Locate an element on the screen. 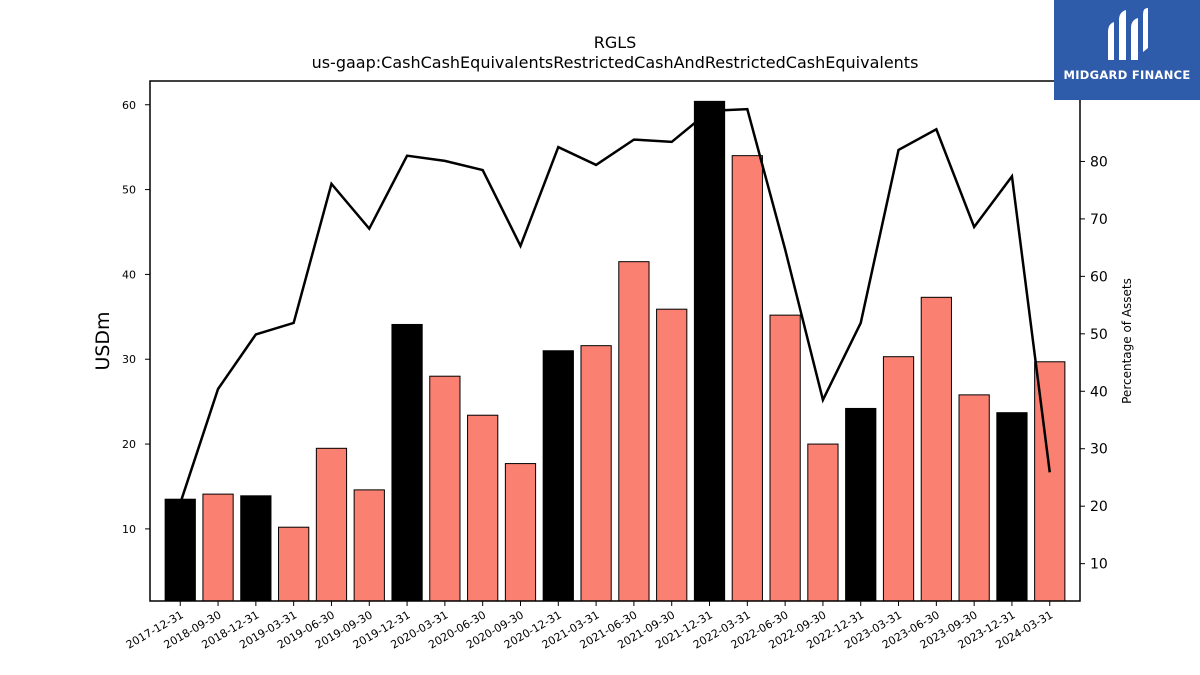 This screenshot has width=1200, height=675. y2-tick-label: 60 is located at coordinates (1099, 277).